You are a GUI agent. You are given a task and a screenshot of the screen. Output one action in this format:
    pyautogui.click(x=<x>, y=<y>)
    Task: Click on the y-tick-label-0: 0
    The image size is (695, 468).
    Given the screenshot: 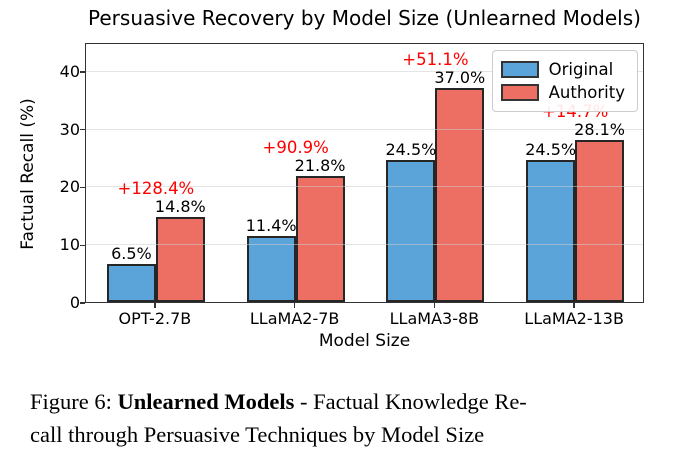 What is the action you would take?
    pyautogui.click(x=74, y=302)
    